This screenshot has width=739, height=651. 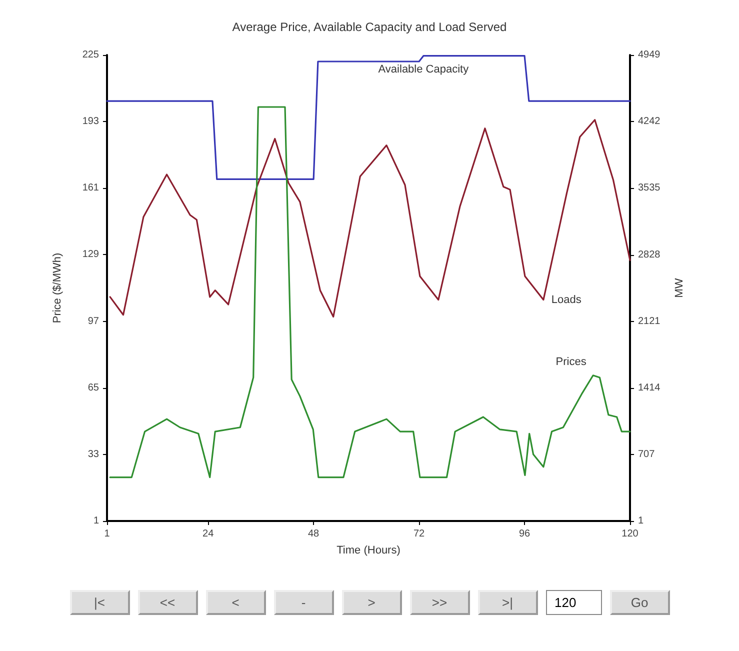 What do you see at coordinates (369, 27) in the screenshot?
I see `chart-title: Average Price, Available Capacity and Load Served` at bounding box center [369, 27].